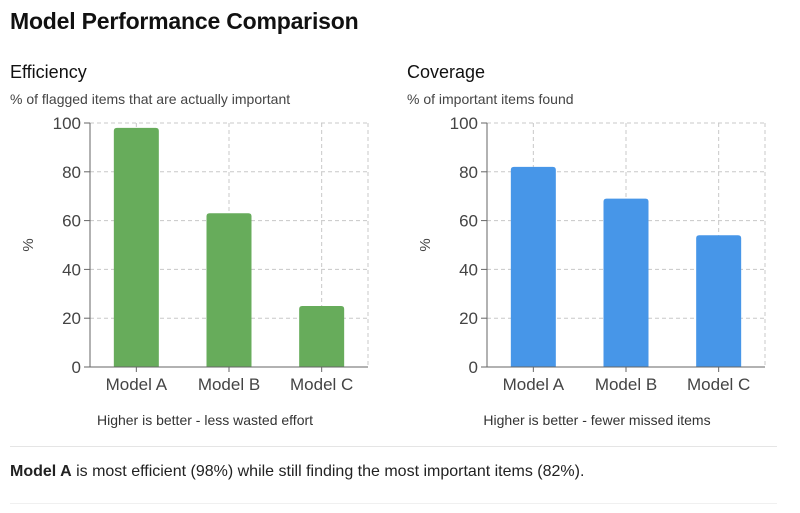 This screenshot has height=513, width=800. I want to click on coverage-chart-title: Coverage, so click(446, 72).